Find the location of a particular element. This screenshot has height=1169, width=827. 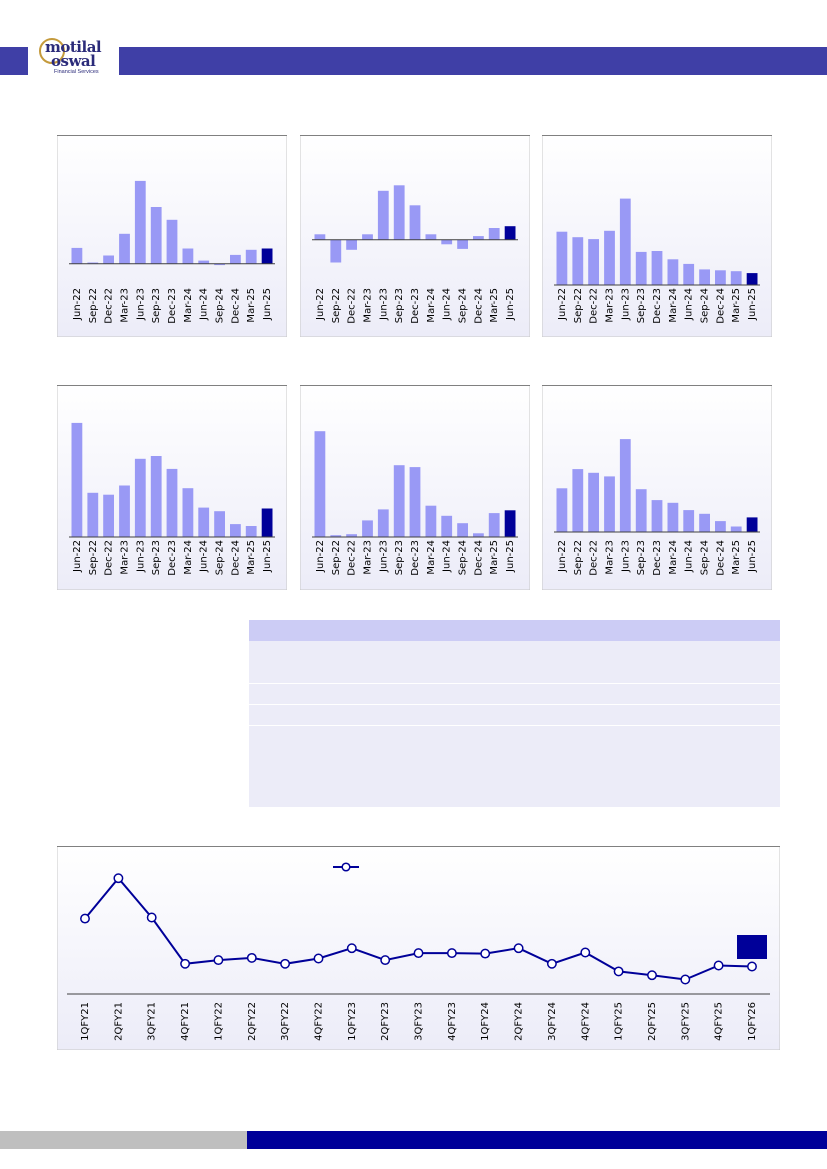

point-3QFY24 is located at coordinates (551, 963).